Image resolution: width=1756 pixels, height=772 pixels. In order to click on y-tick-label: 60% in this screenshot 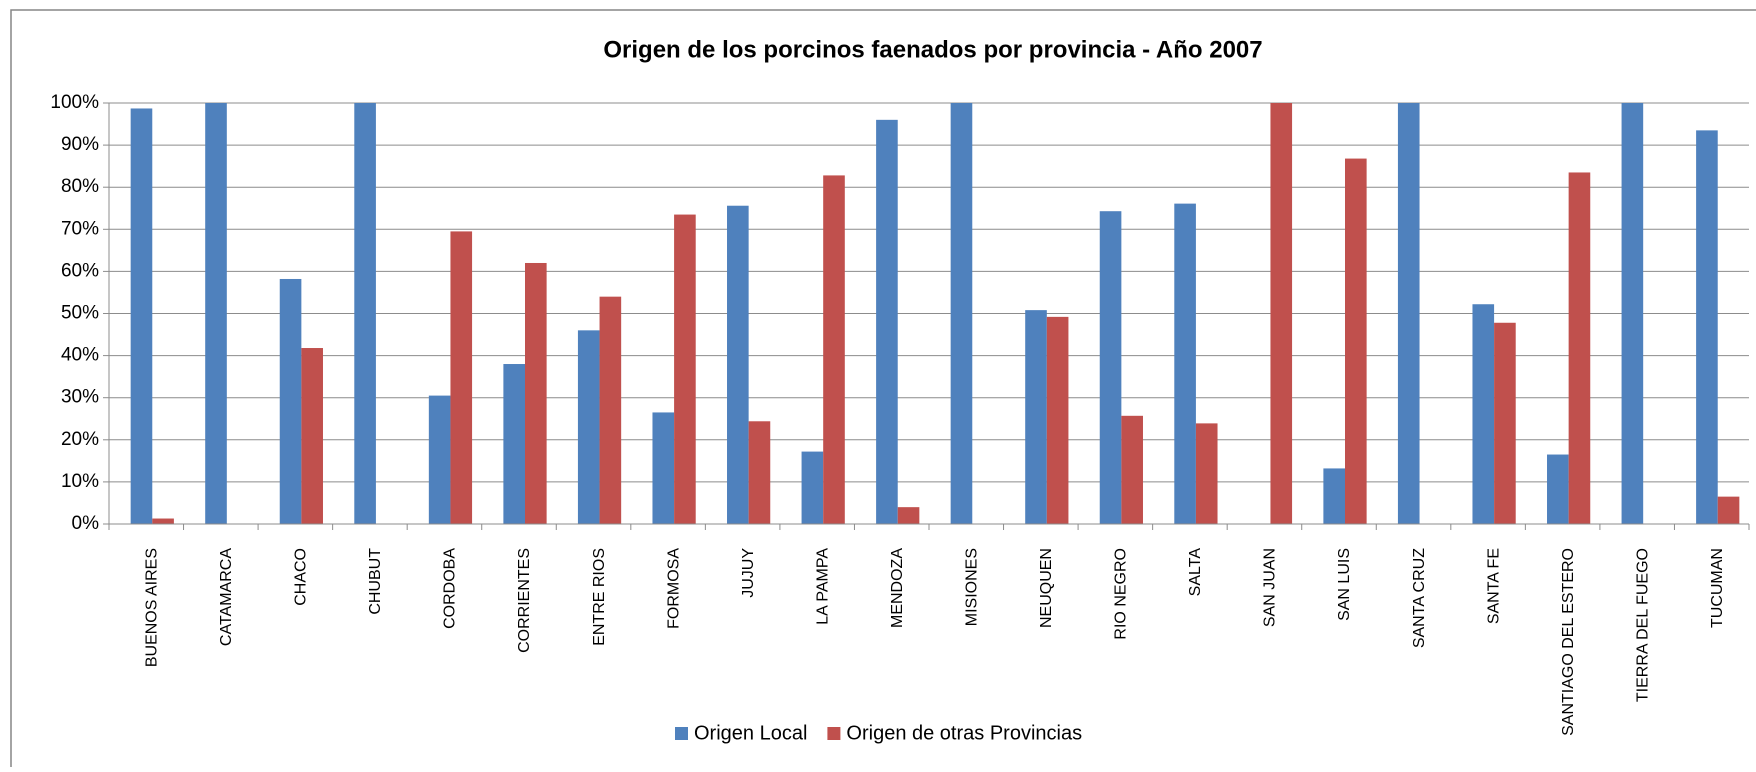, I will do `click(80, 270)`.